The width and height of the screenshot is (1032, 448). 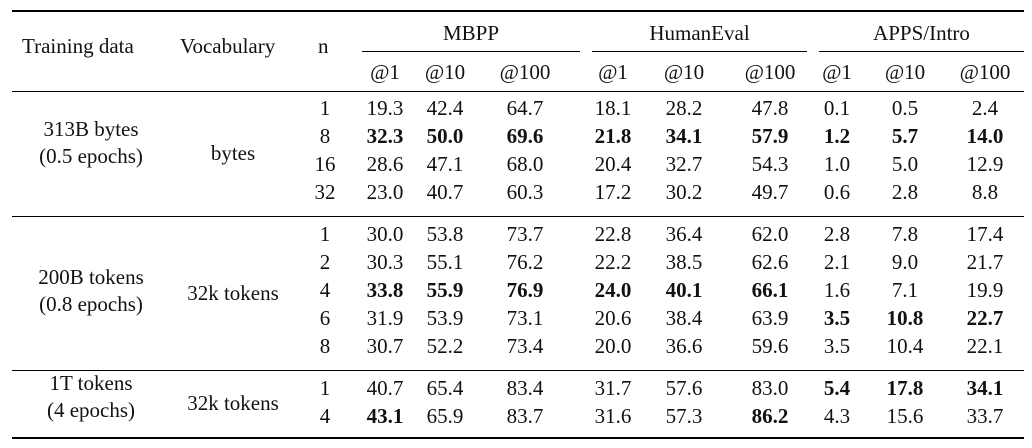 What do you see at coordinates (325, 164) in the screenshot?
I see `n-cell: 16` at bounding box center [325, 164].